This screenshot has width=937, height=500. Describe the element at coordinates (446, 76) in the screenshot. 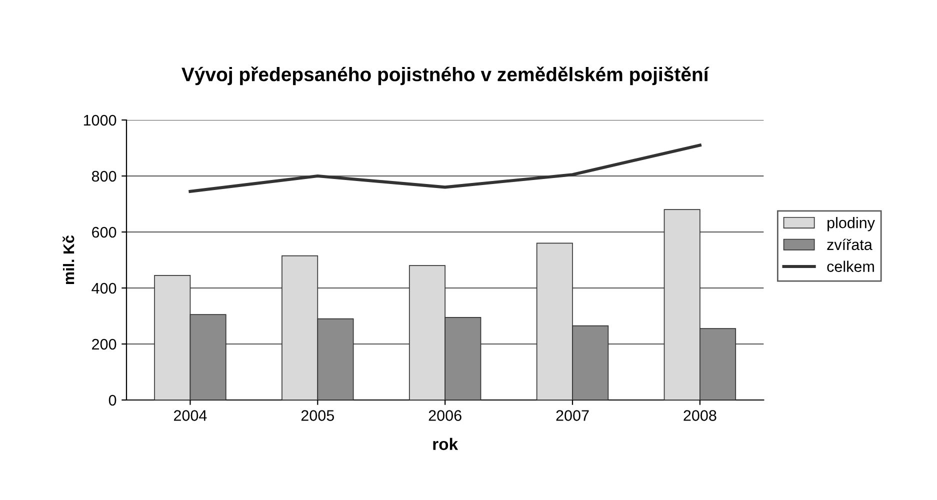

I see `chart-title: Vývoj předepsaného pojistného v zemědělském pojištění` at that location.